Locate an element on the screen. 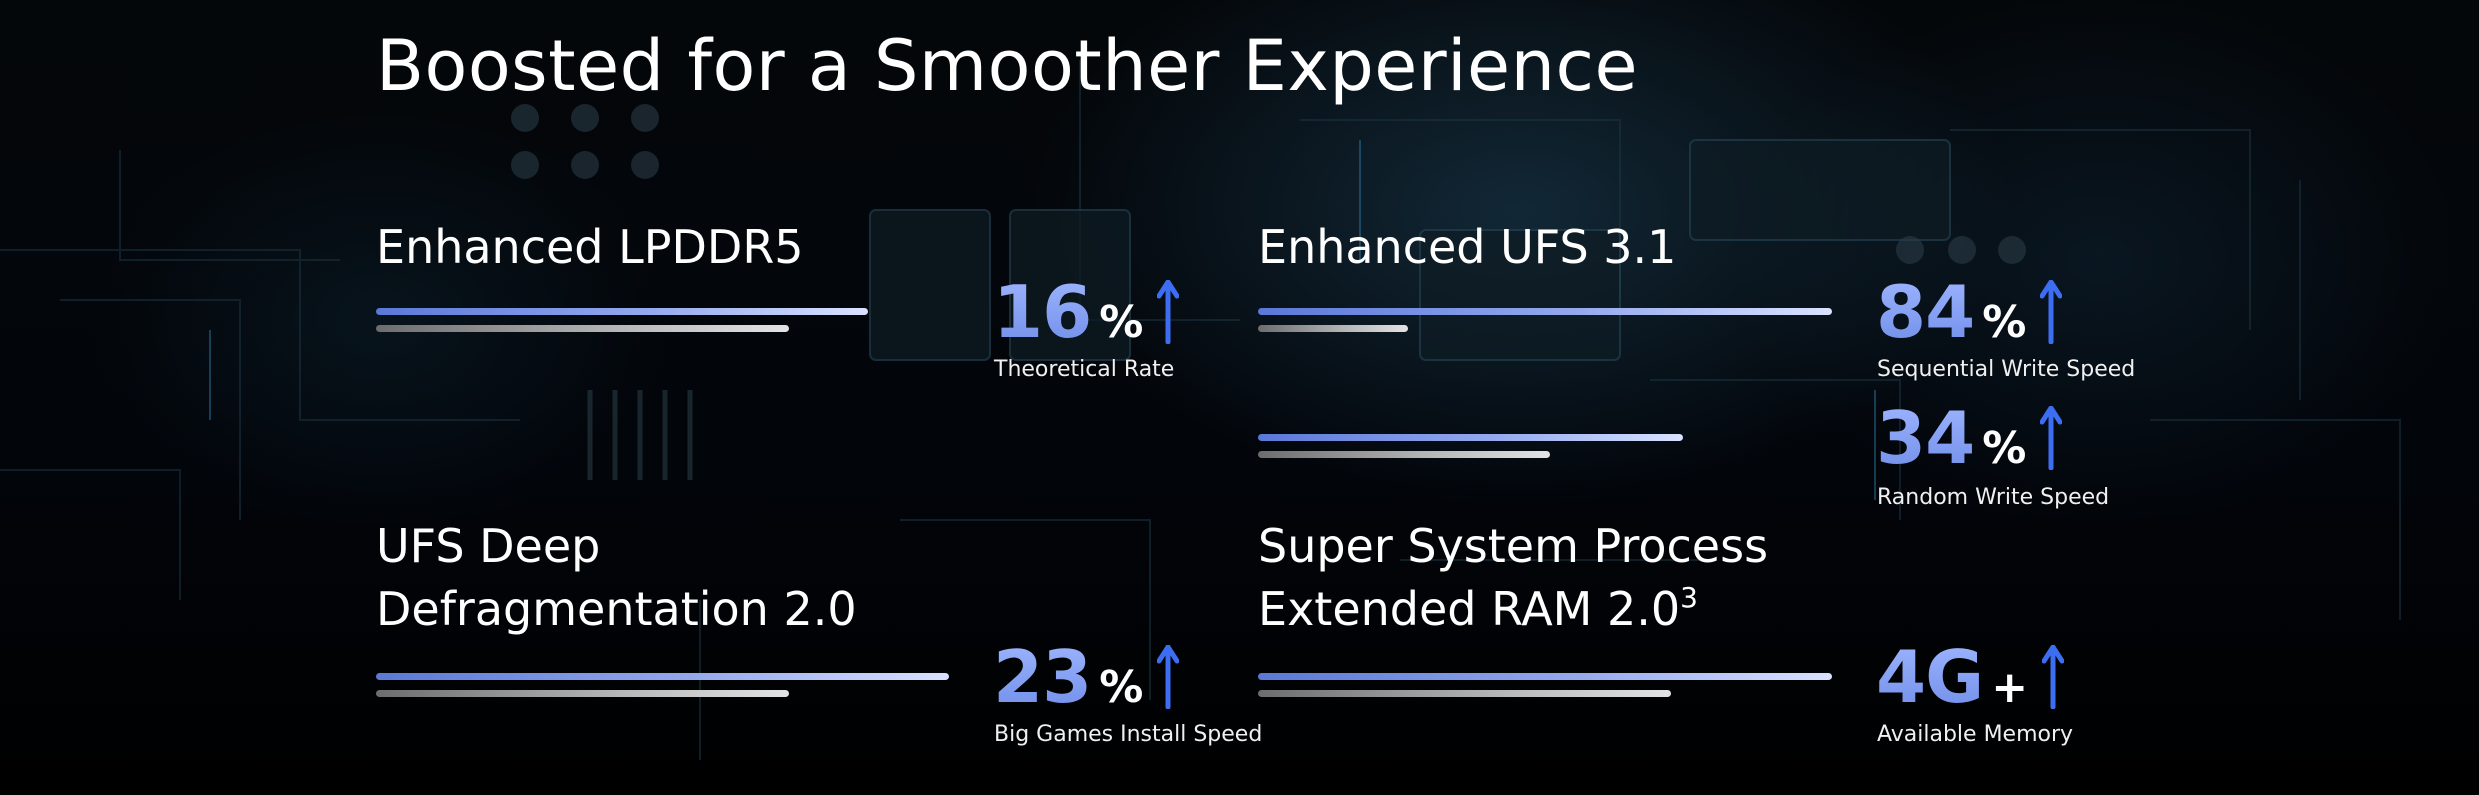 The width and height of the screenshot is (2479, 795). feature-title-defrag-line2: Defragmentation 2.0 is located at coordinates (616, 609).